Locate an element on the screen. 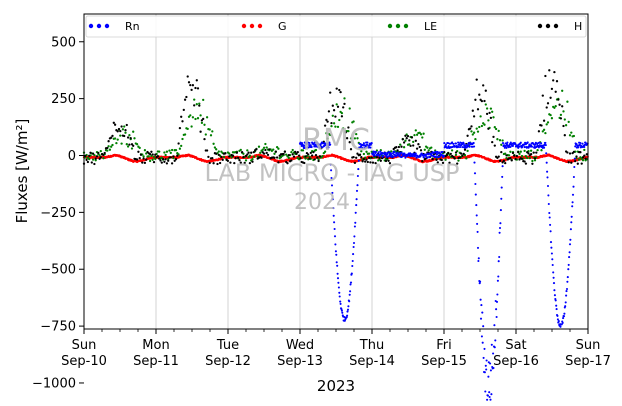 The image size is (622, 406). legend: Rn G LE H is located at coordinates (336, 26).